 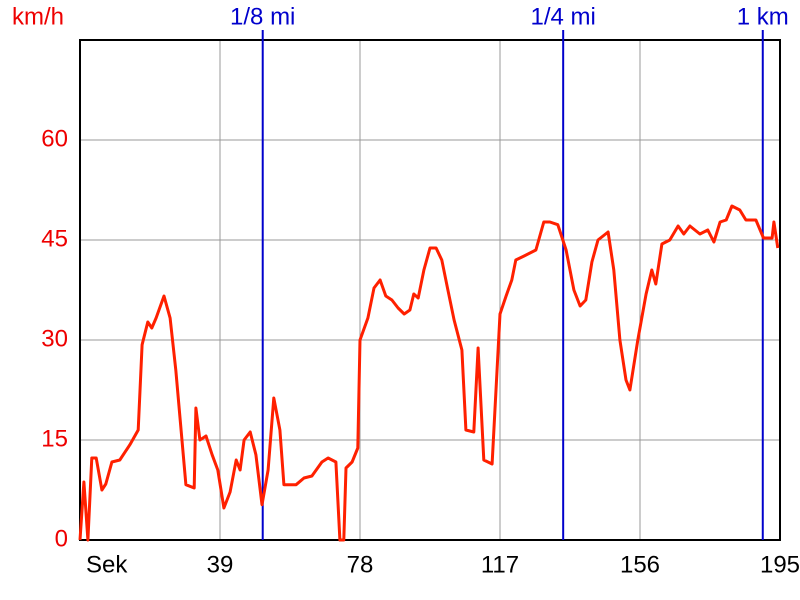 I want to click on y-tick-label: 60, so click(x=54, y=138).